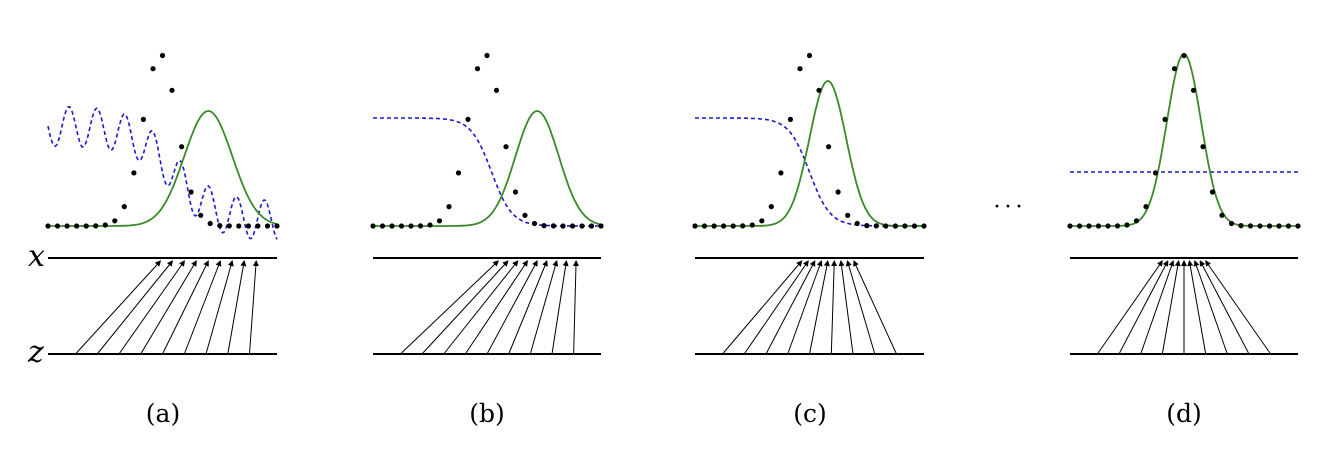 The width and height of the screenshot is (1328, 454). Describe the element at coordinates (1184, 307) in the screenshot. I see `mapping-arrows-d` at that location.